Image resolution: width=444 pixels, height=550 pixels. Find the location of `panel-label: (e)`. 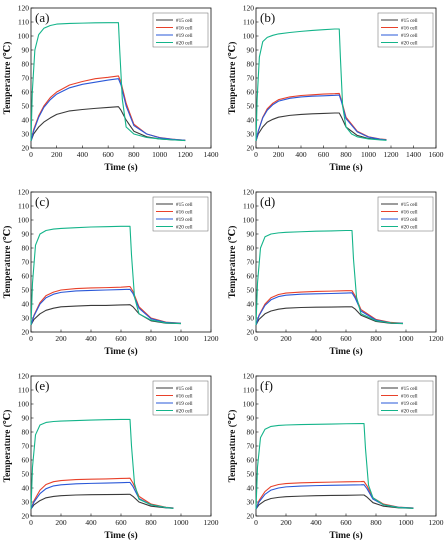

panel-label: (e) is located at coordinates (42, 385).